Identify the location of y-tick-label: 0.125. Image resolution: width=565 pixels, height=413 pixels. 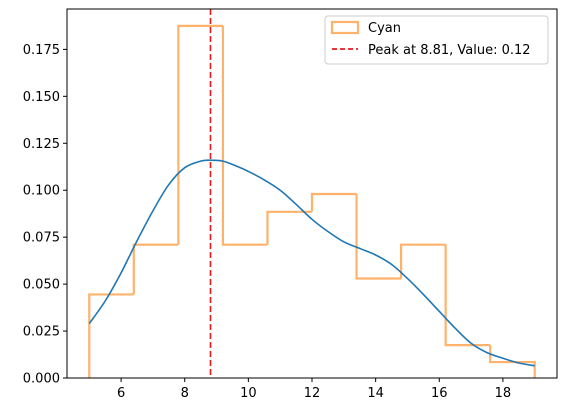
(41, 144).